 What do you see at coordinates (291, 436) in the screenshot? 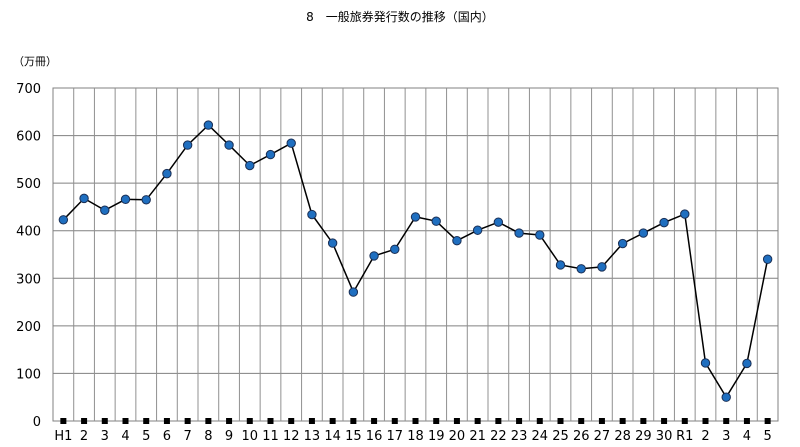
I see `x-tick-label: 12` at bounding box center [291, 436].